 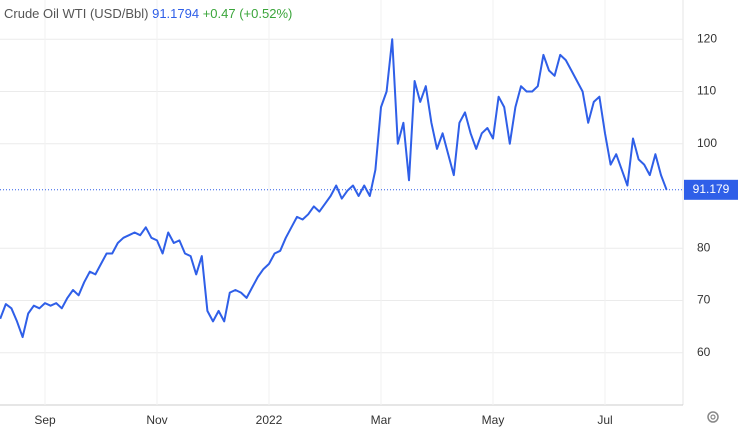 I want to click on x-tick-label: May, so click(x=493, y=420).